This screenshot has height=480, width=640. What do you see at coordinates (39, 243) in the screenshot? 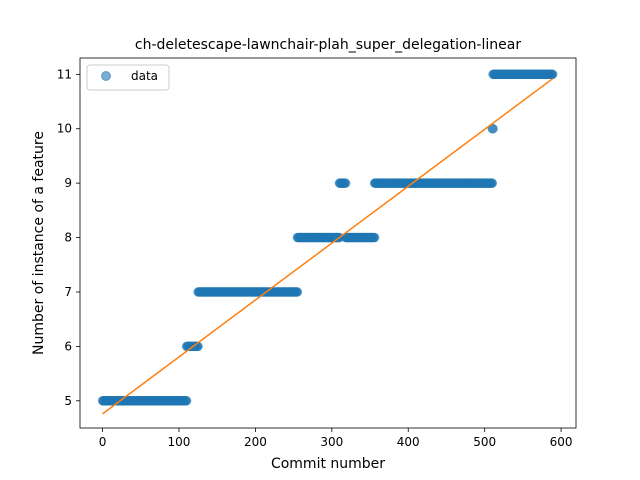
I see `y-axis-label: Number of instance of a feature` at bounding box center [39, 243].